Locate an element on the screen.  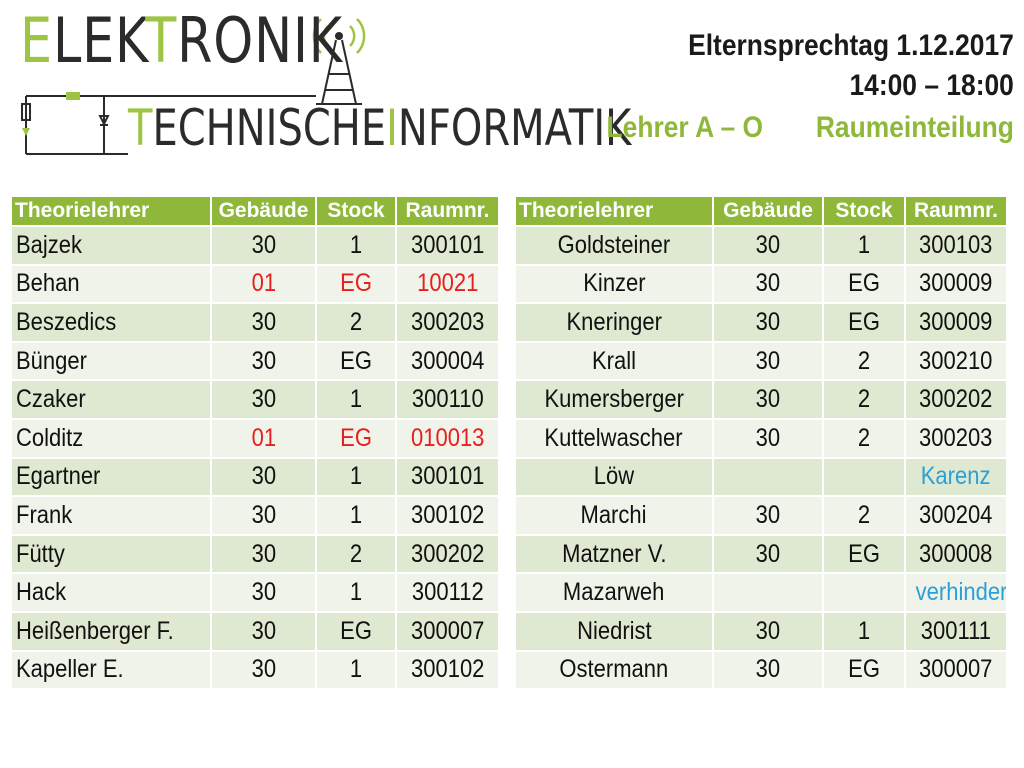
table-row: Matzner V. 30 EG 300008 is located at coordinates (761, 553).